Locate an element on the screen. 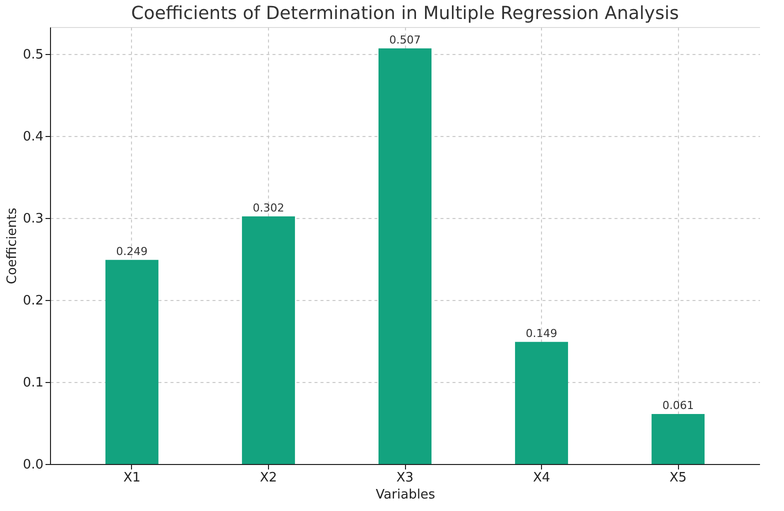  y-tick-label: 0.5 is located at coordinates (33, 55).